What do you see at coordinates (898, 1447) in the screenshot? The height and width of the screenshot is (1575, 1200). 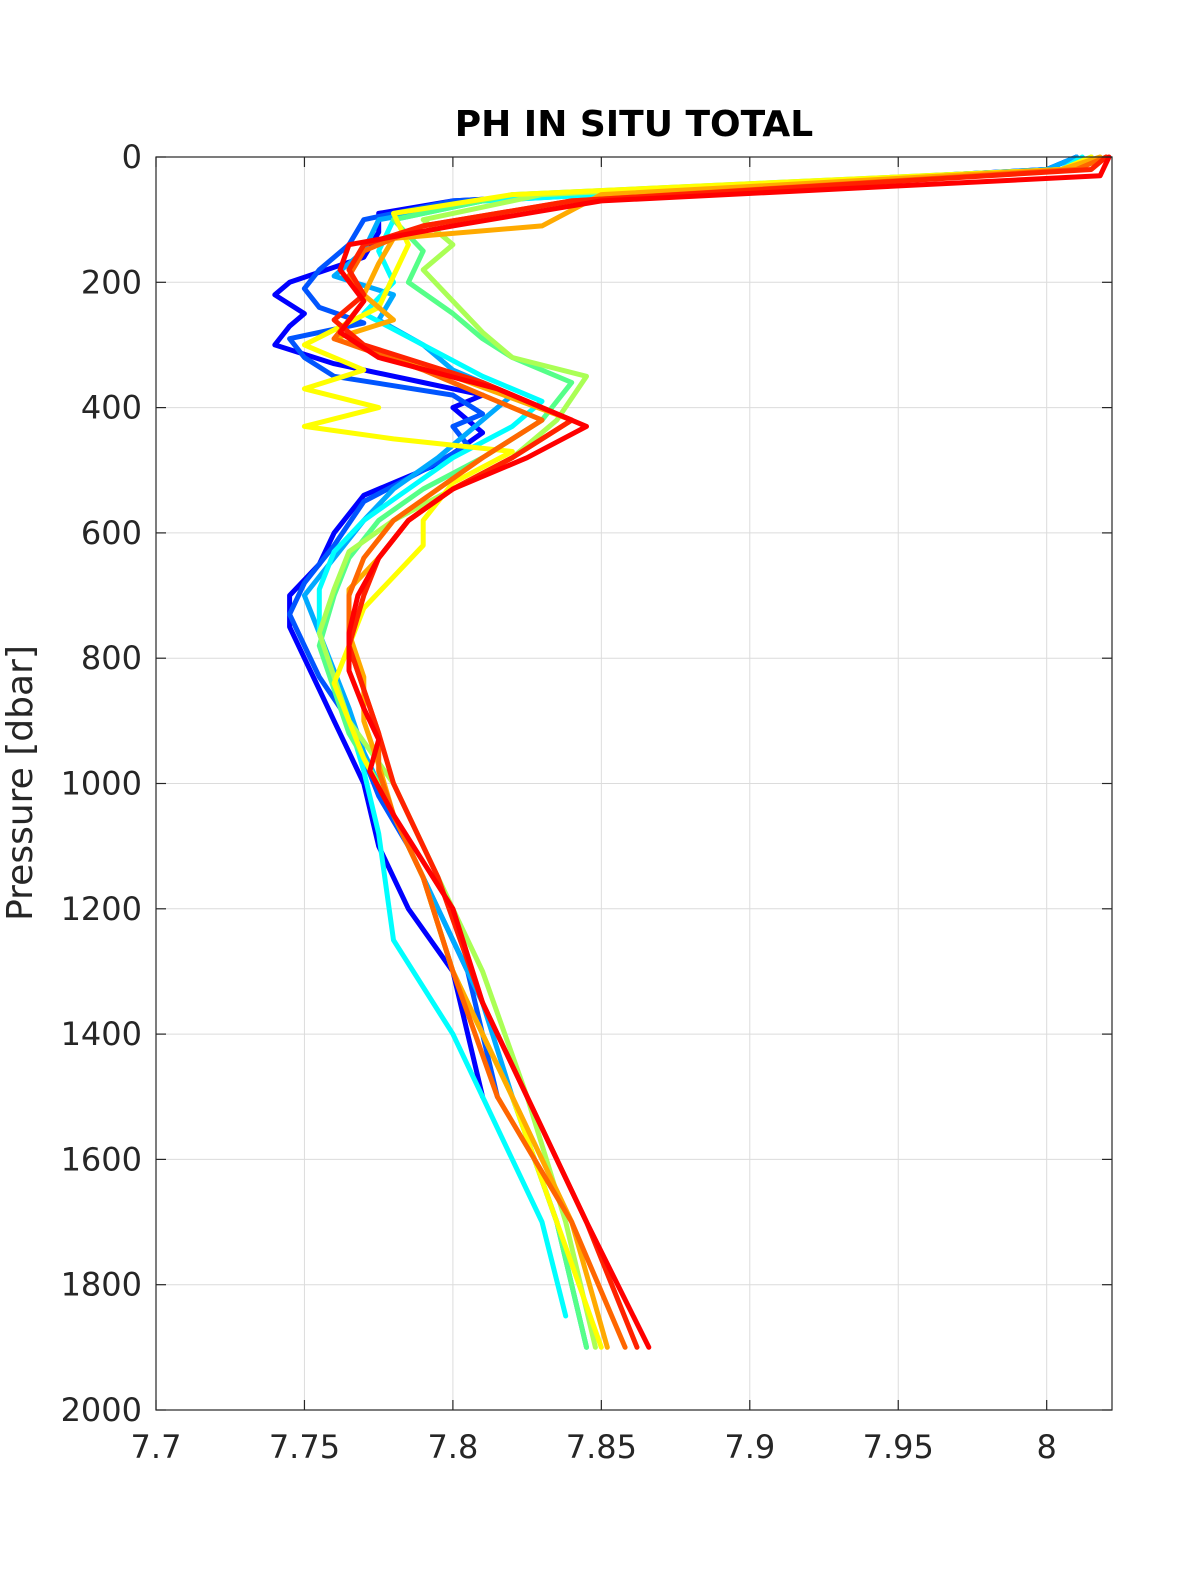 I see `x-tick-label: 7.95` at bounding box center [898, 1447].